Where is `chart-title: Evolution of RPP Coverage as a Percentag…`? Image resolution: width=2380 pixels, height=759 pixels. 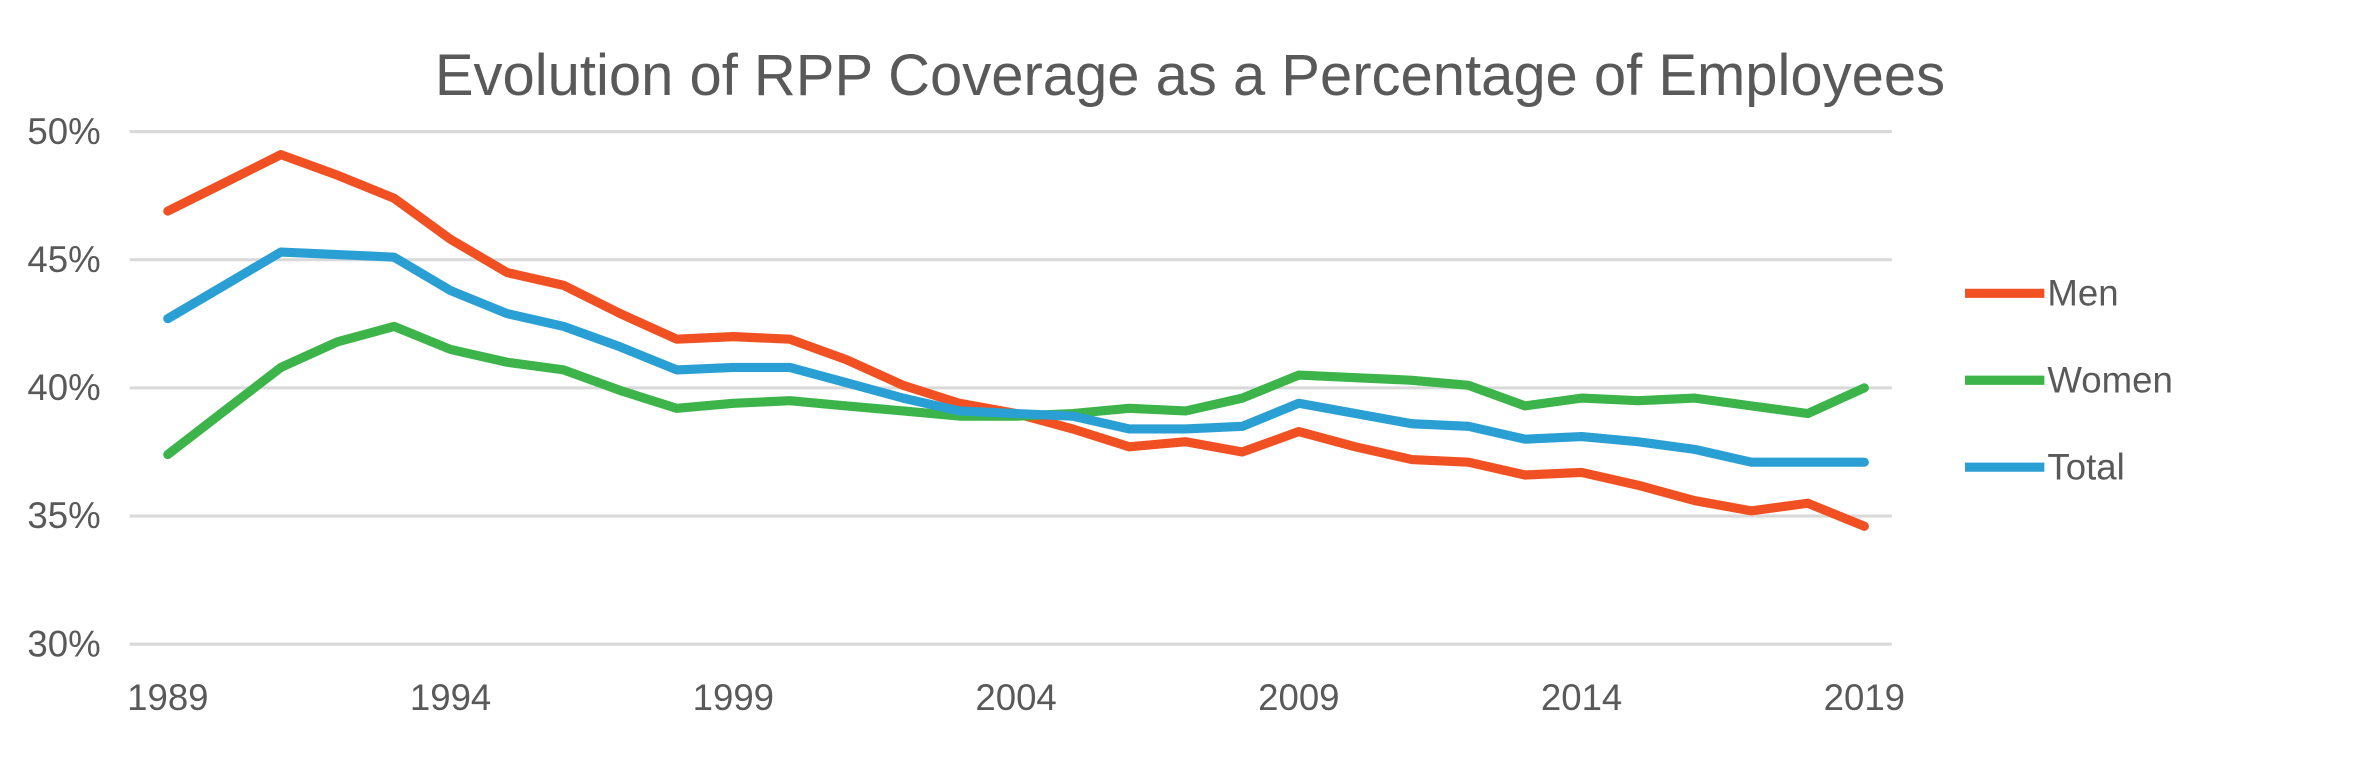 chart-title: Evolution of RPP Coverage as a Percentag… is located at coordinates (1190, 76).